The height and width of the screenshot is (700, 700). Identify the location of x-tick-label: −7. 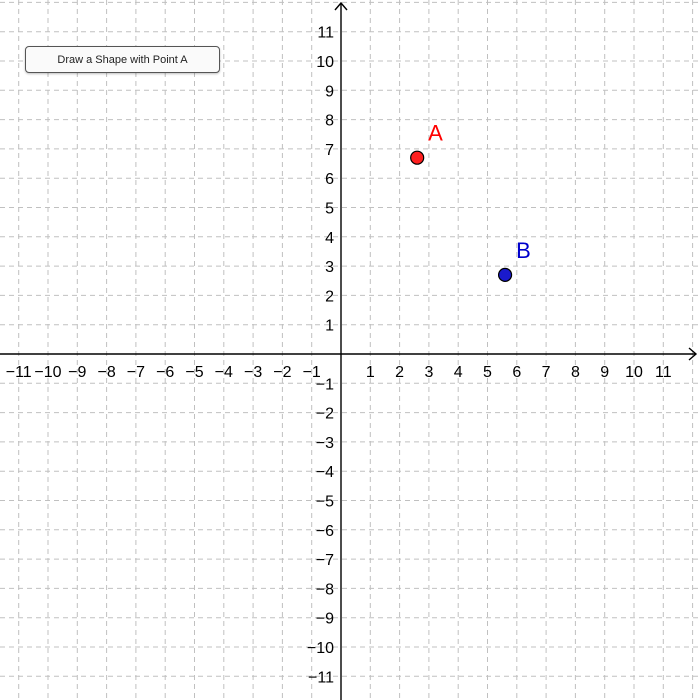
(136, 372).